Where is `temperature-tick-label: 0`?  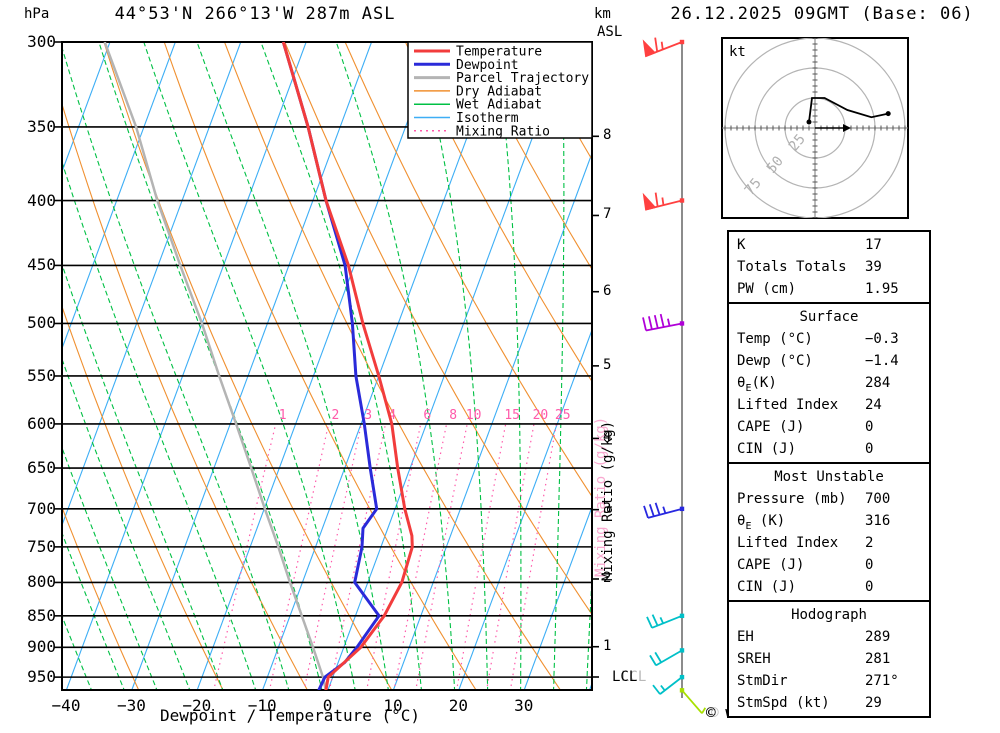
temperature-tick-label: 0 is located at coordinates (327, 705).